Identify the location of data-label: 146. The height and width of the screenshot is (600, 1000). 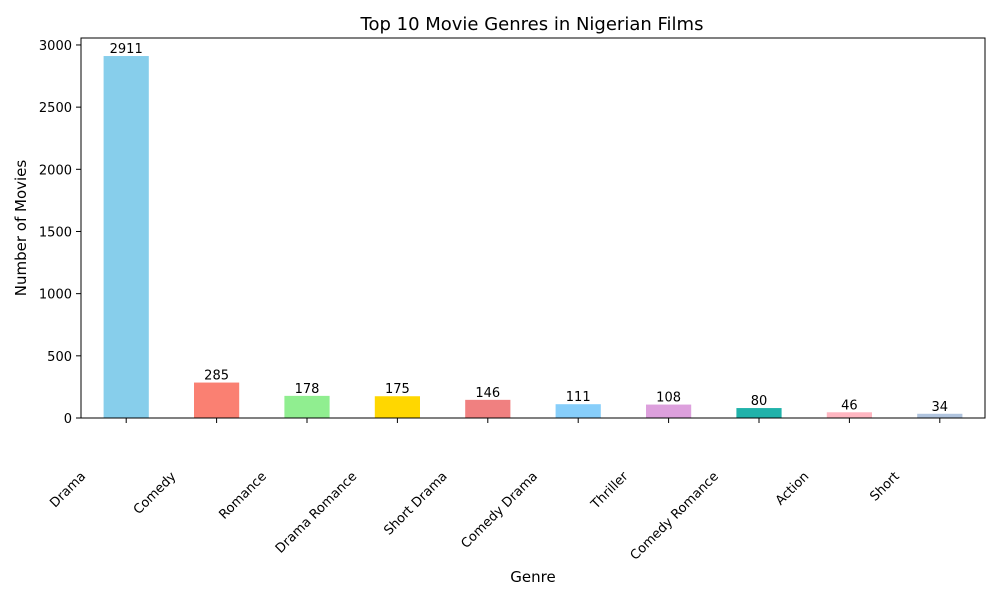
(487, 393).